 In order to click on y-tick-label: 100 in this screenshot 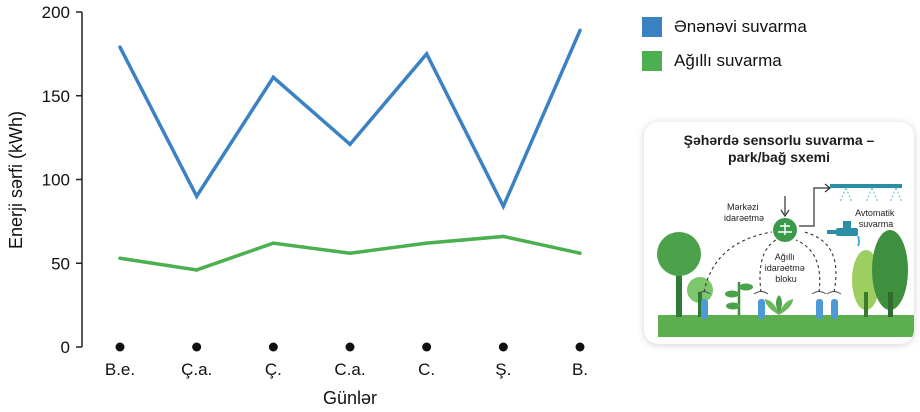, I will do `click(56, 180)`.